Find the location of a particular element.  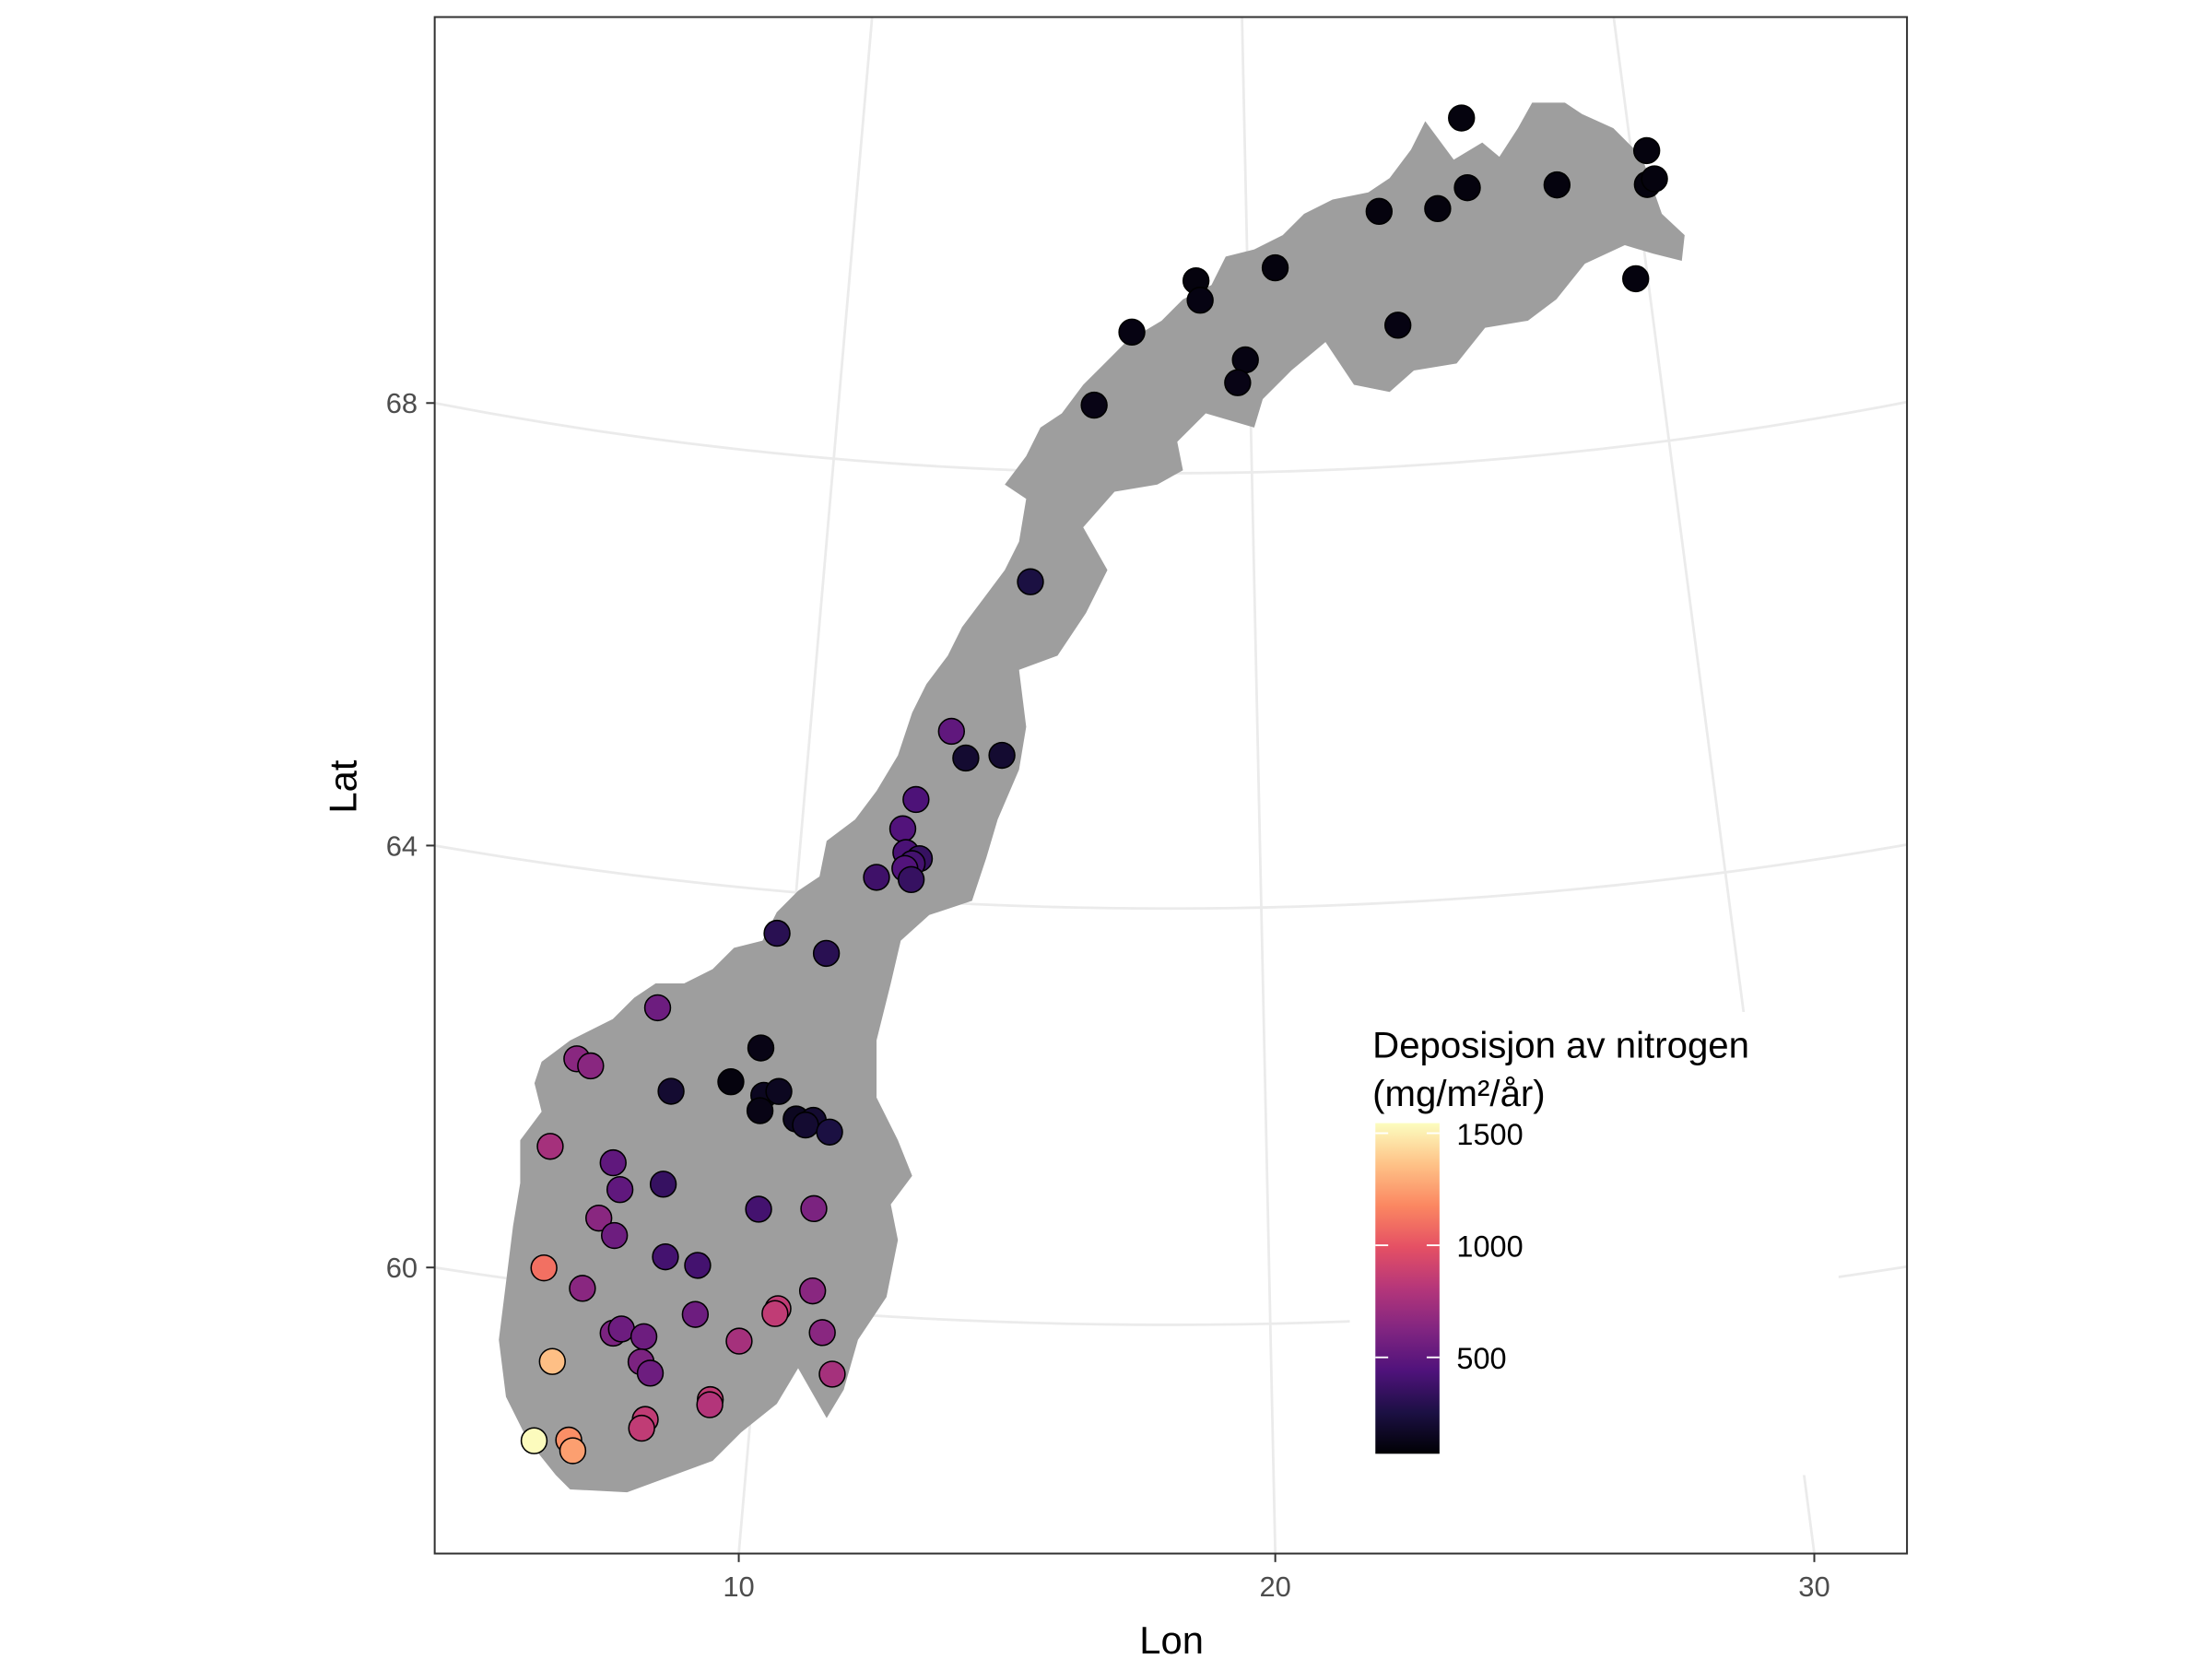

y-tick-label: 68 is located at coordinates (402, 403).